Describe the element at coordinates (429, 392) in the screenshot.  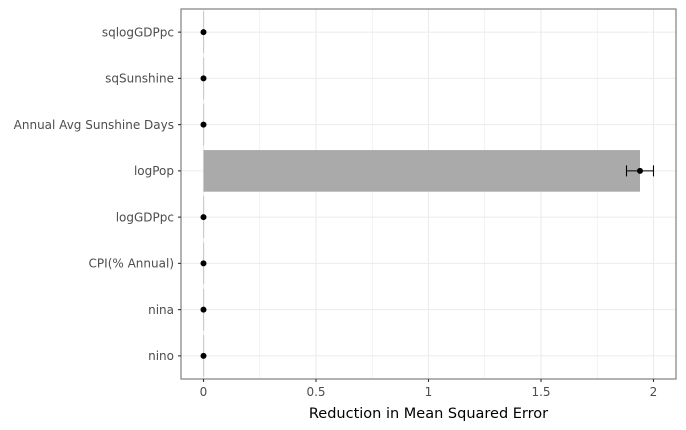
I see `xtick-label: 1` at that location.